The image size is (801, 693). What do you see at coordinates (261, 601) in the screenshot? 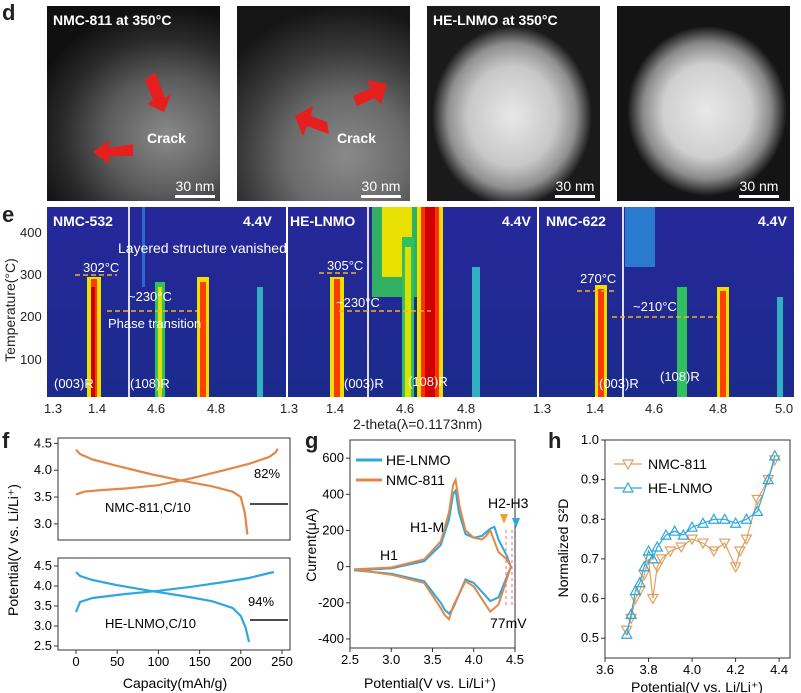
I see `retention-label: 94%` at bounding box center [261, 601].